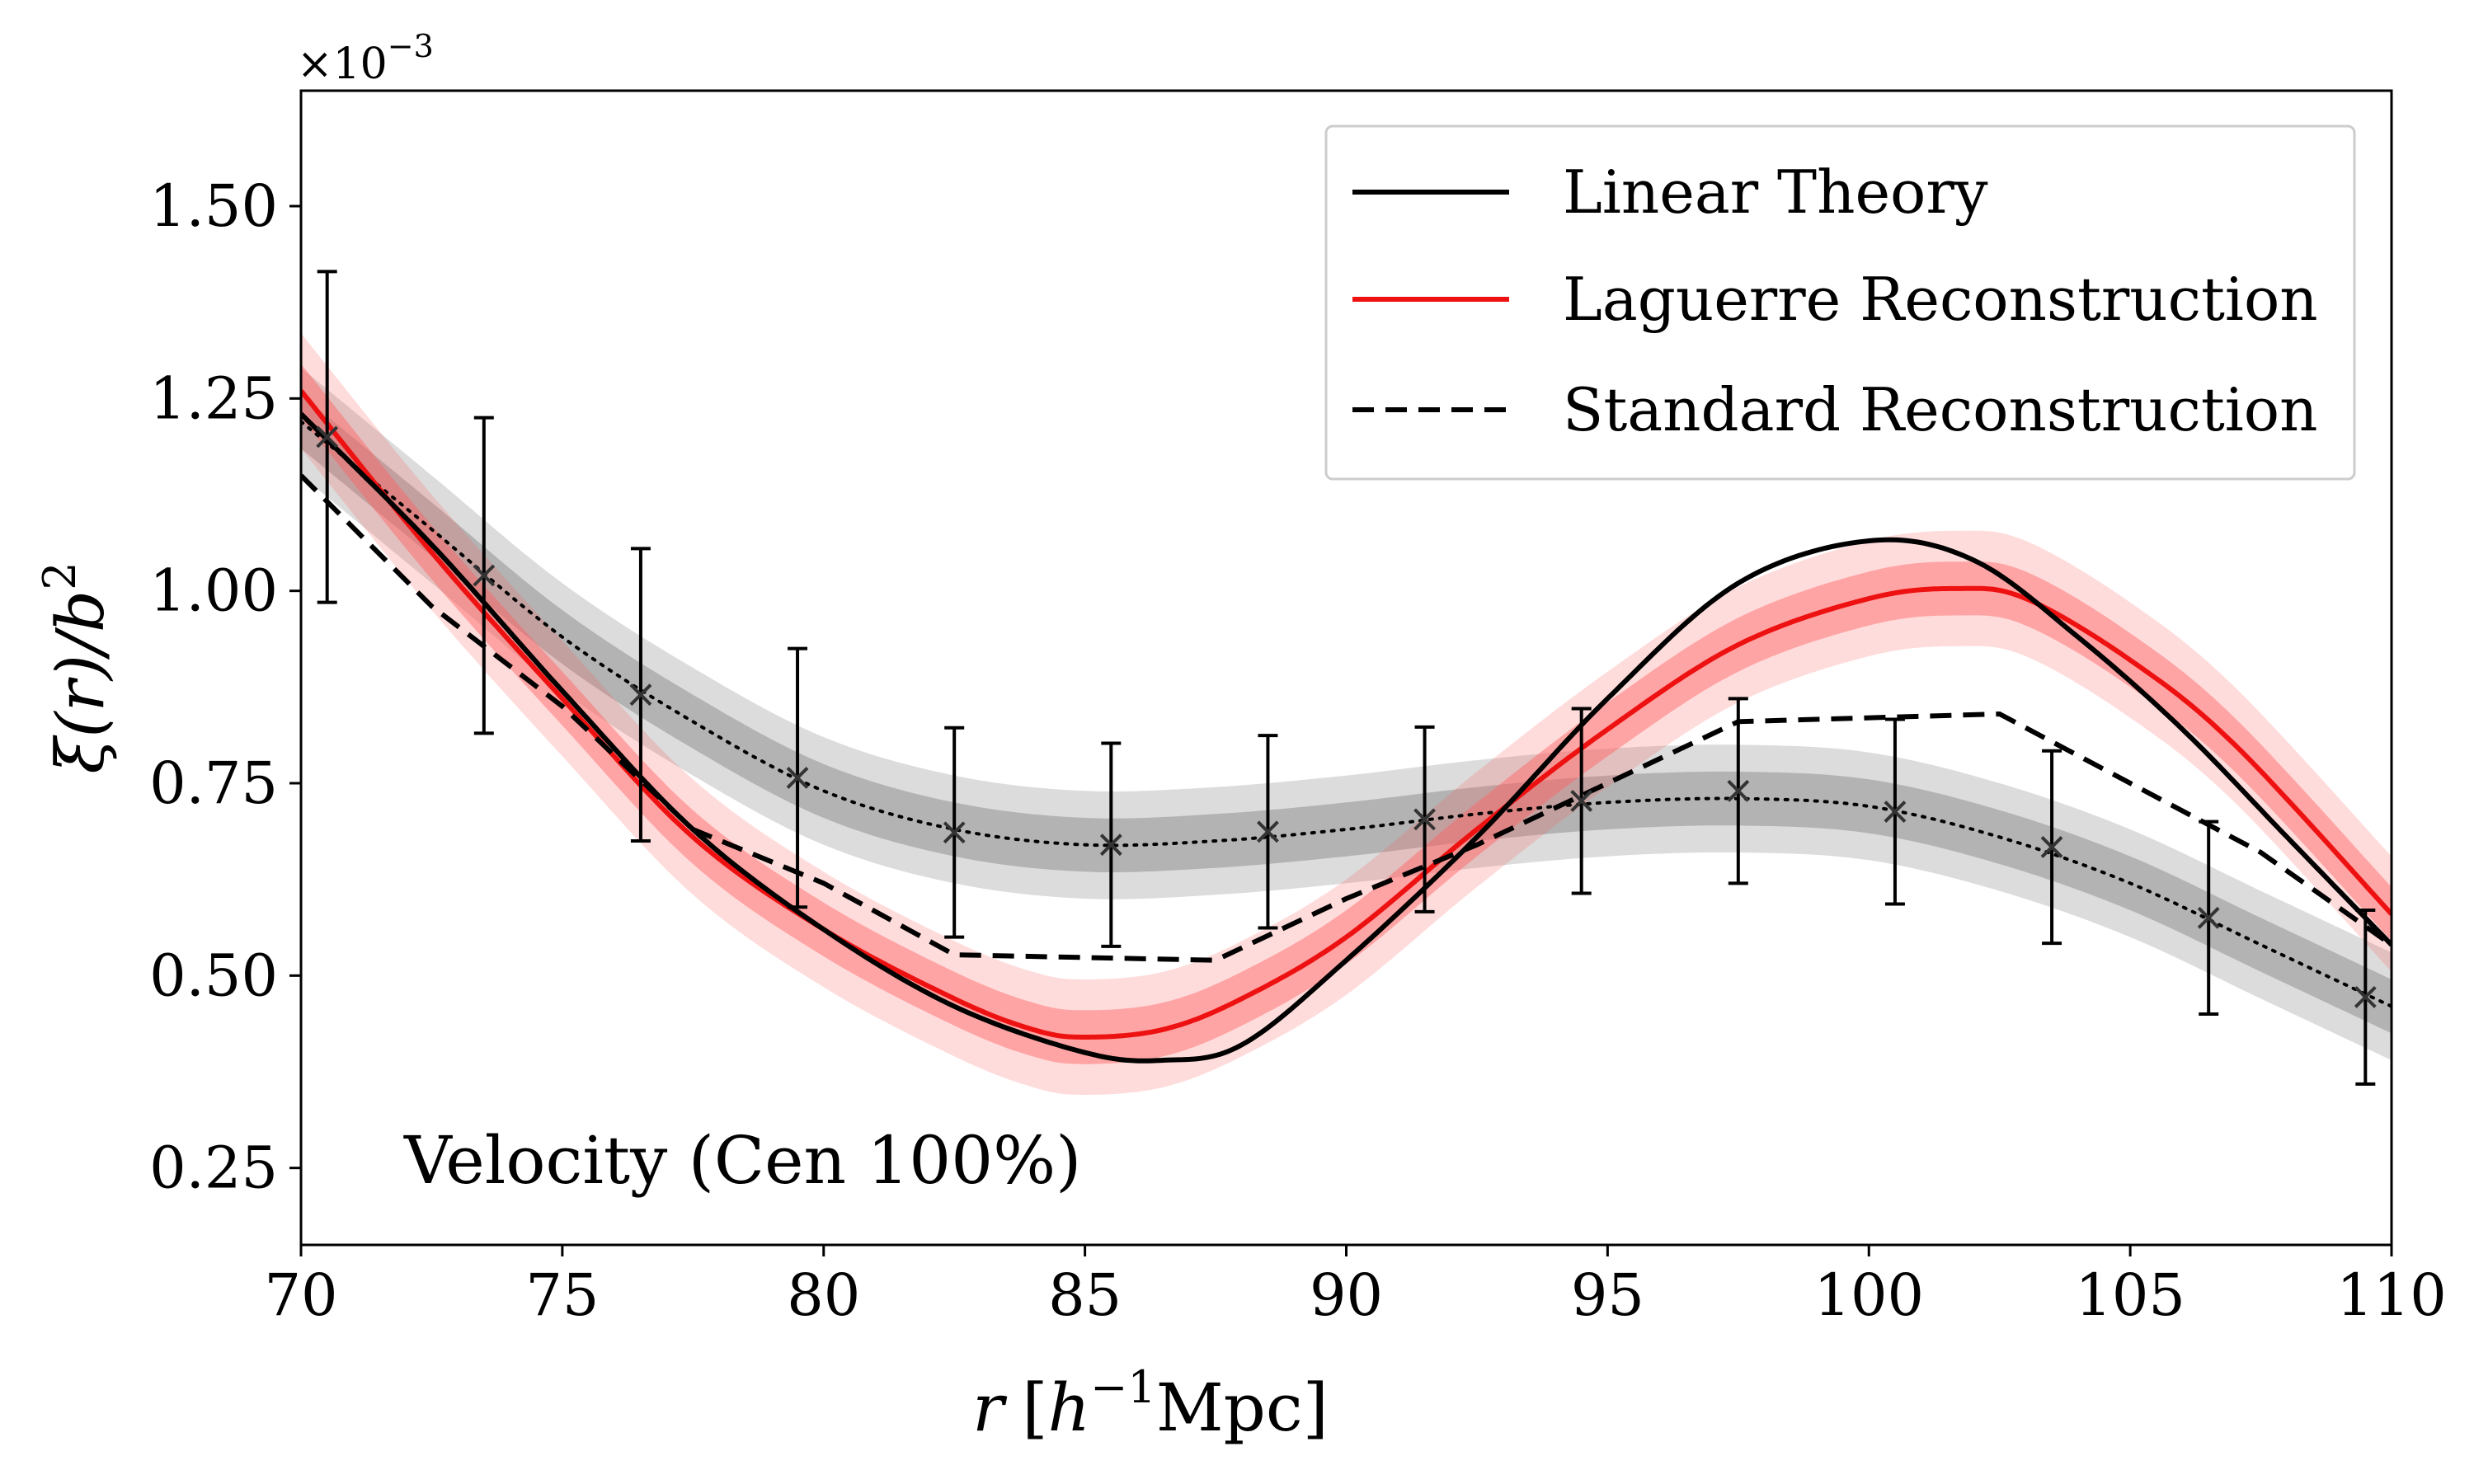 The height and width of the screenshot is (1484, 2474). I want to click on x-tick-label: 85, so click(1085, 1295).